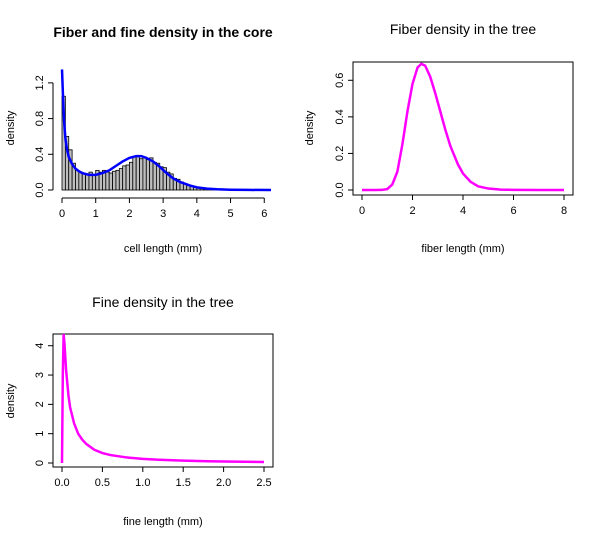 This screenshot has width=599, height=545. What do you see at coordinates (197, 214) in the screenshot?
I see `core-x-tick-label: 4` at bounding box center [197, 214].